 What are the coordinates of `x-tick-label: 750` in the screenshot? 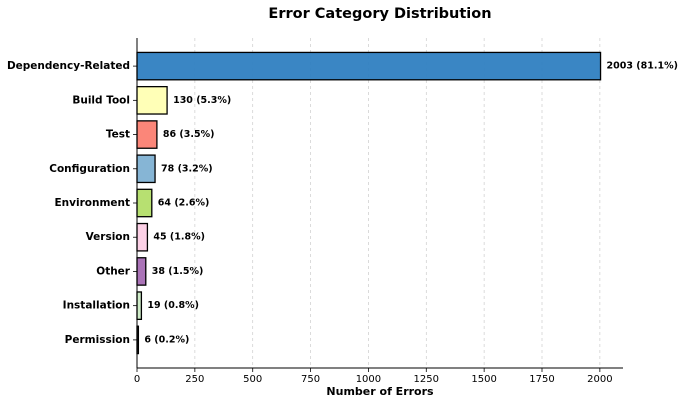 It's located at (310, 379).